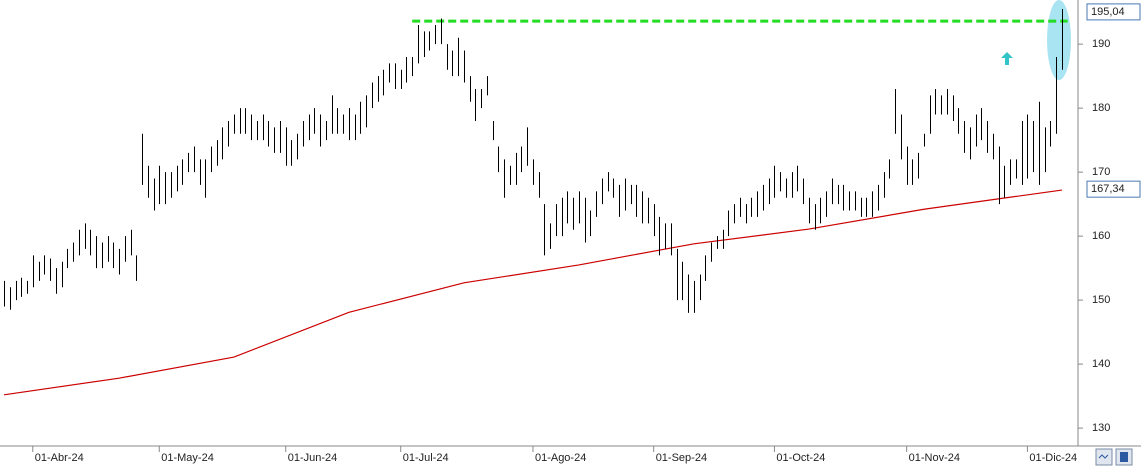 The image size is (1141, 468). Describe the element at coordinates (1007, 58) in the screenshot. I see `up-arrow` at that location.